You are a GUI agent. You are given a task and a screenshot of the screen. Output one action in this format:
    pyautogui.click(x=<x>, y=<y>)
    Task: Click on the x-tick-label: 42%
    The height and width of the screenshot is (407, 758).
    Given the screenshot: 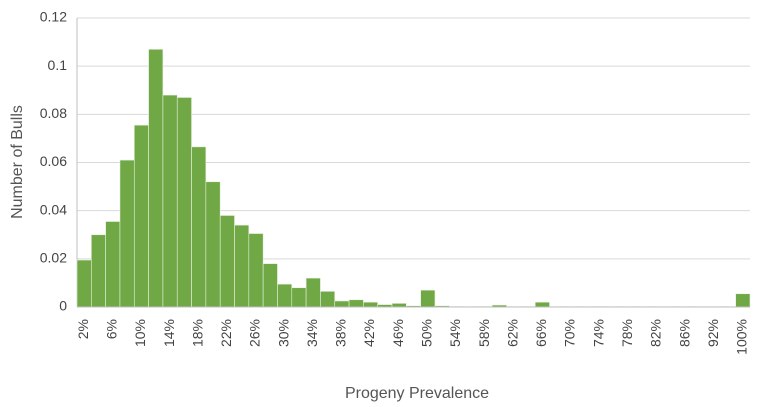 What is the action you would take?
    pyautogui.click(x=369, y=333)
    